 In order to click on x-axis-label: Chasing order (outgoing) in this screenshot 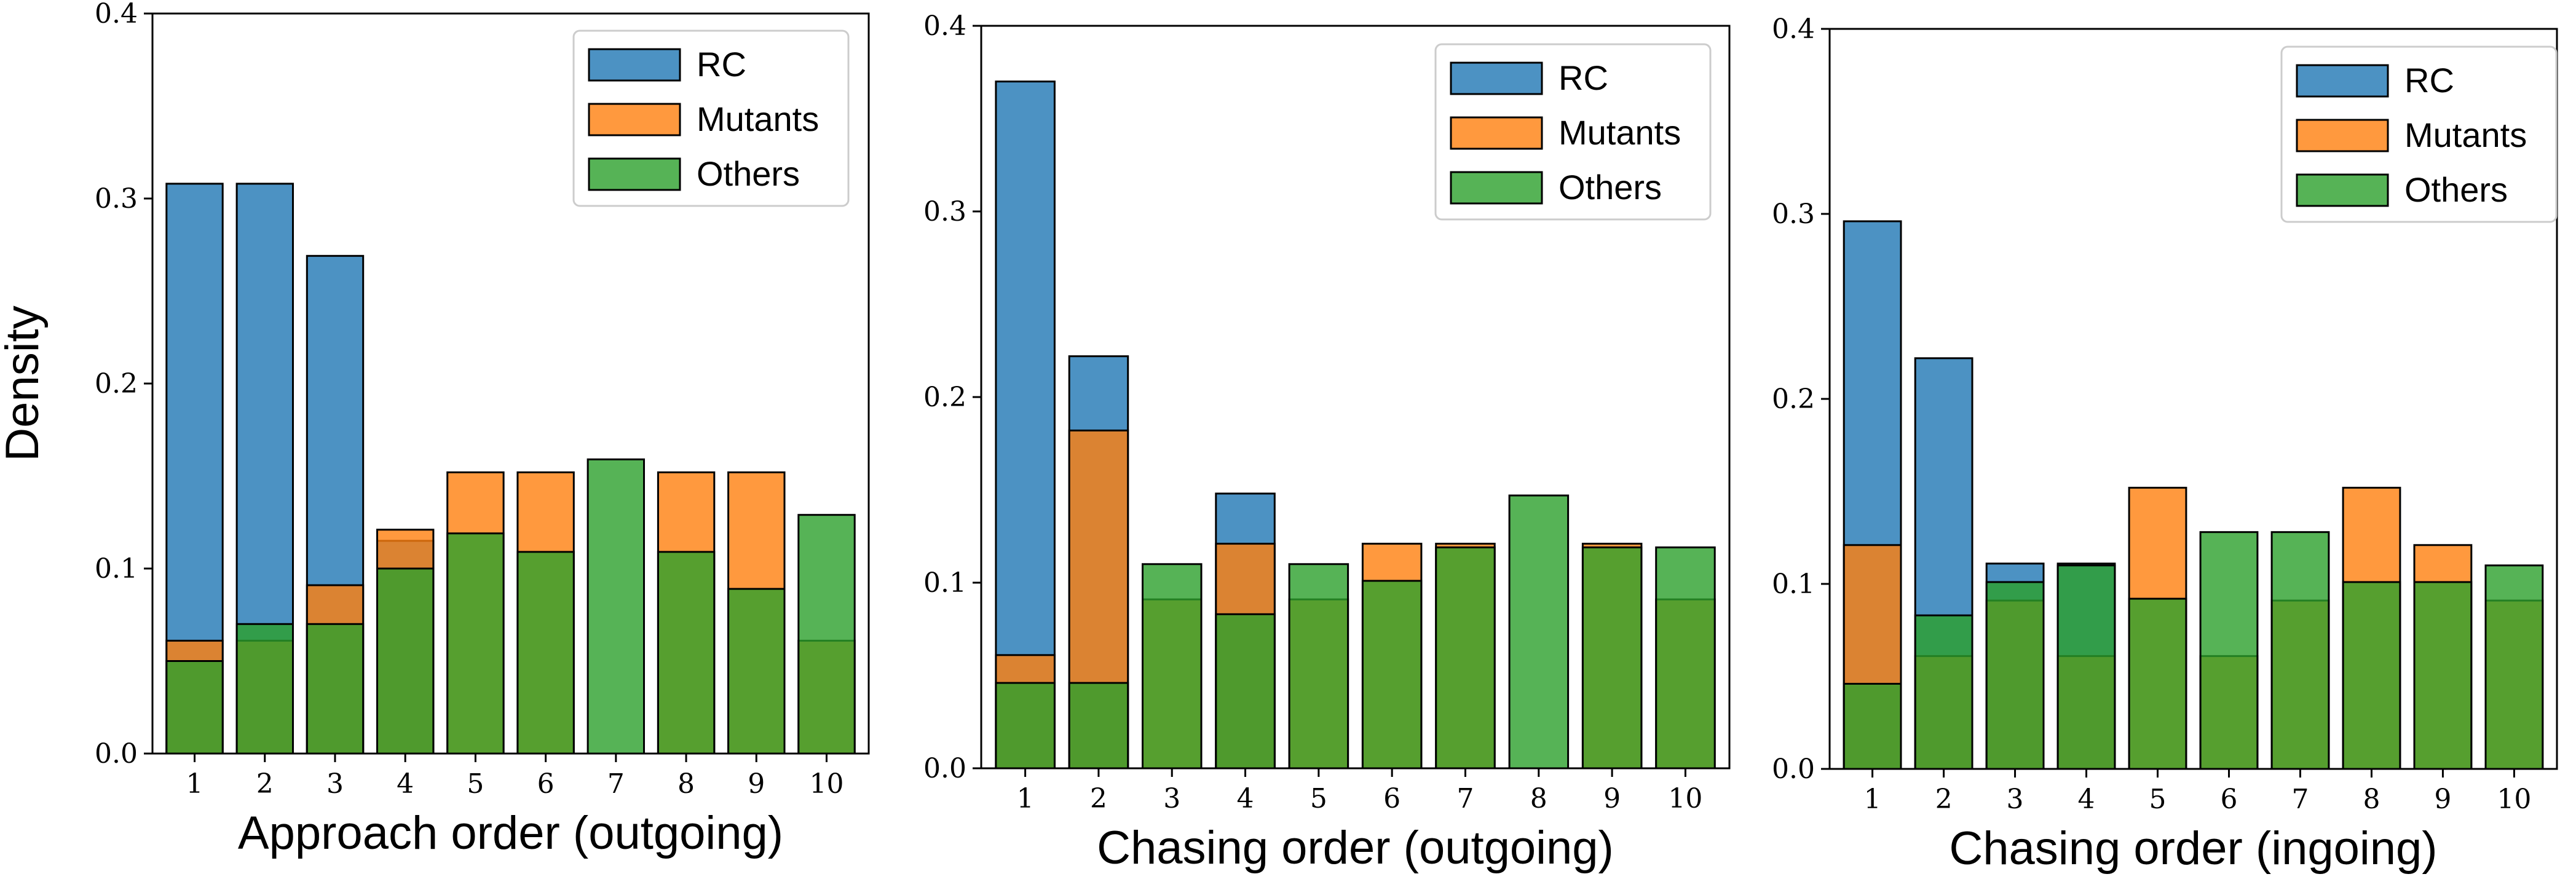, I will do `click(1356, 848)`.